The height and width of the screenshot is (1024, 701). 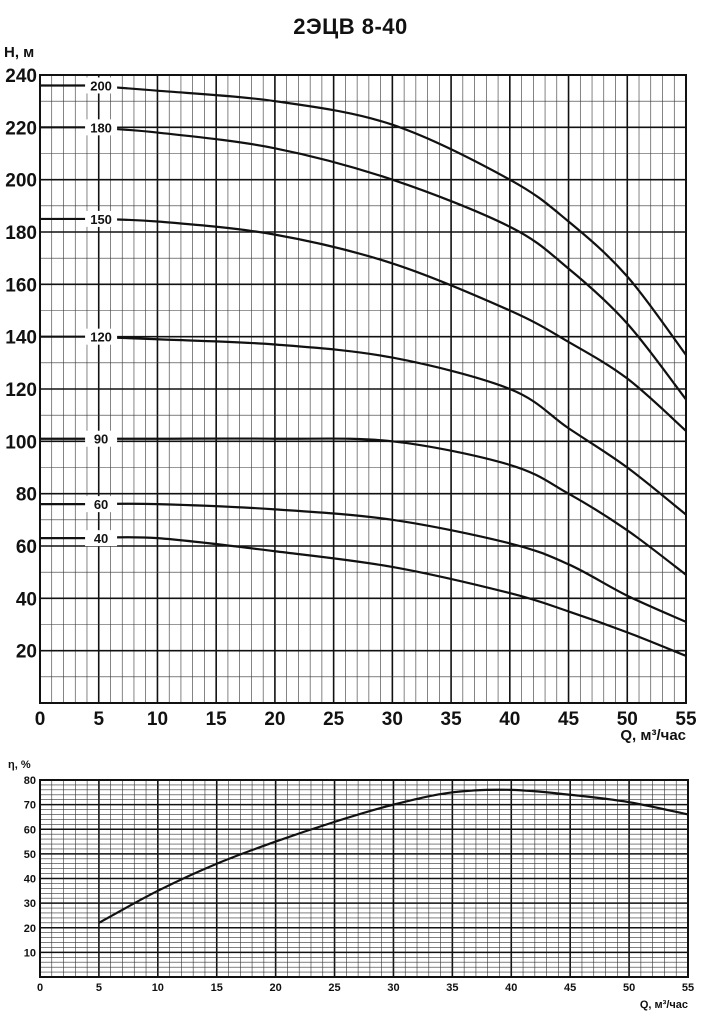 I want to click on y-tick-label: 120, so click(x=21, y=390).